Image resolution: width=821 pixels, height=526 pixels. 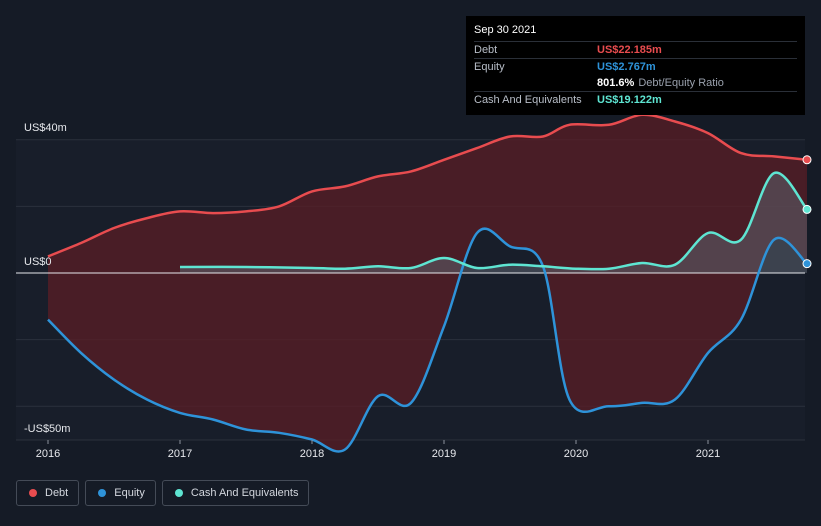 What do you see at coordinates (616, 83) in the screenshot?
I see `tooltip-ratio-value: 801.6%` at bounding box center [616, 83].